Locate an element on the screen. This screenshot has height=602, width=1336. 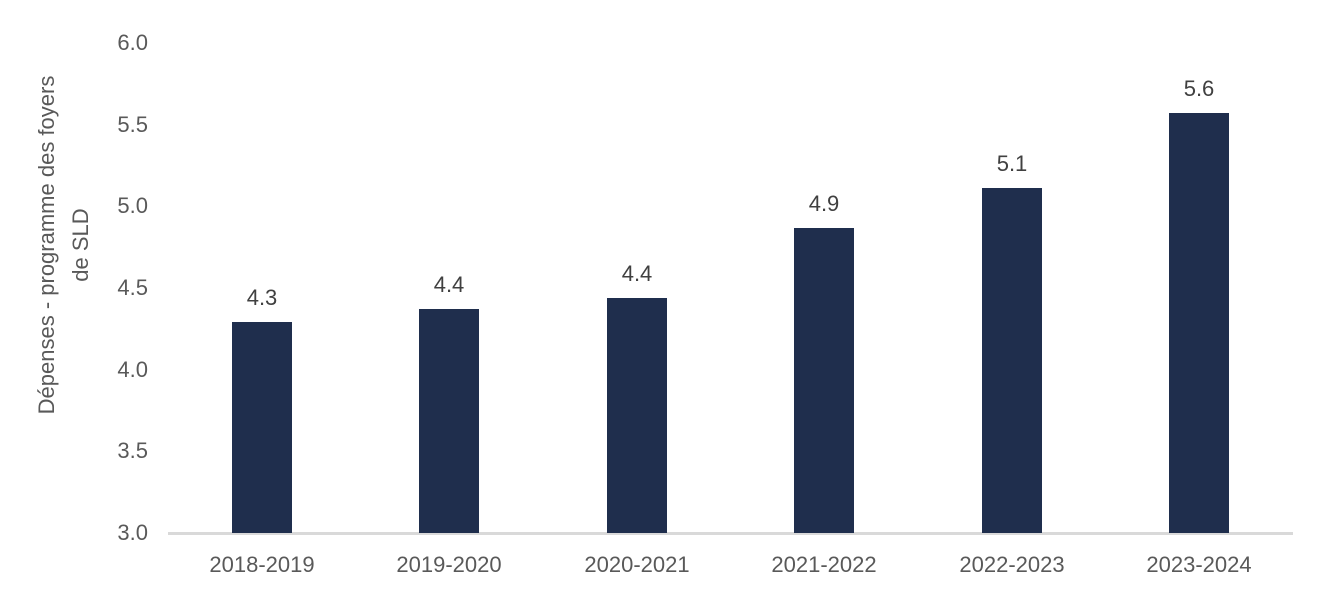
bar-value-label: 5.6 is located at coordinates (1199, 88).